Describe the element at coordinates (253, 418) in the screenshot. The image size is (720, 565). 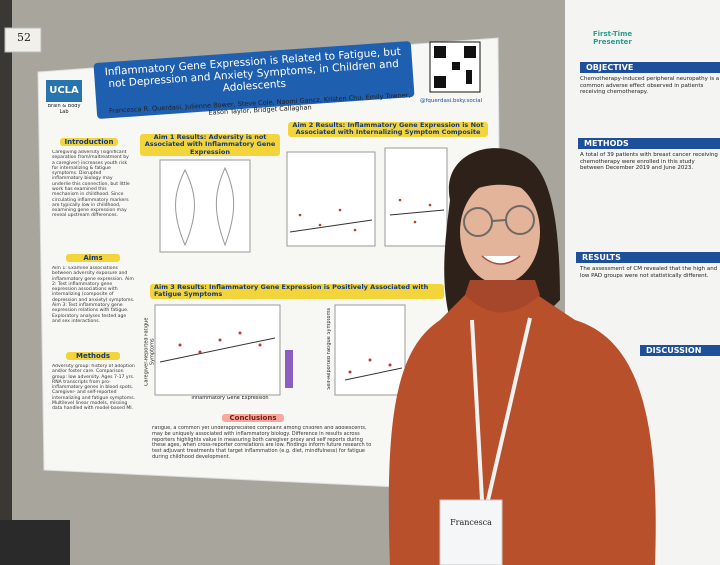
I see `section-heading: Conclusions` at that location.